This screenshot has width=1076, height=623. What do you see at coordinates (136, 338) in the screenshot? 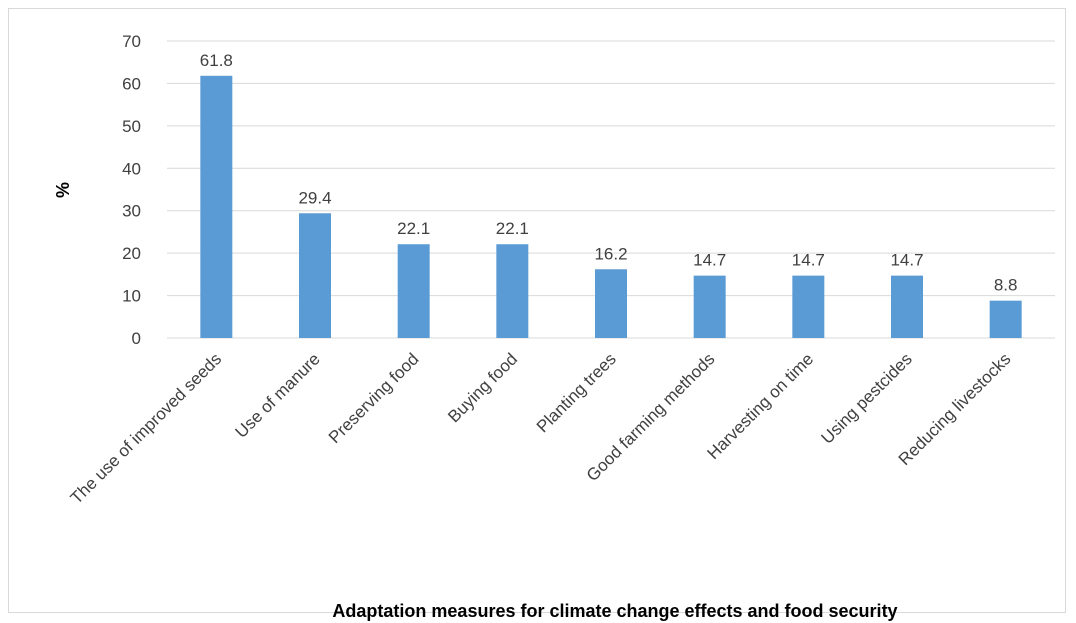
I see `y-tick-label: 0` at bounding box center [136, 338].